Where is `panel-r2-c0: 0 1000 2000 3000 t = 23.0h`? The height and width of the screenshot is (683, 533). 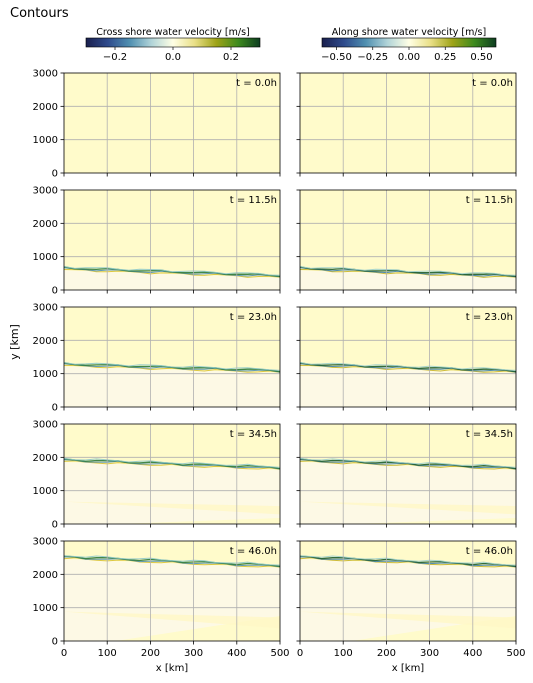
panel-r2-c0: 0 1000 2000 3000 t = 23.0h is located at coordinates (157, 358).